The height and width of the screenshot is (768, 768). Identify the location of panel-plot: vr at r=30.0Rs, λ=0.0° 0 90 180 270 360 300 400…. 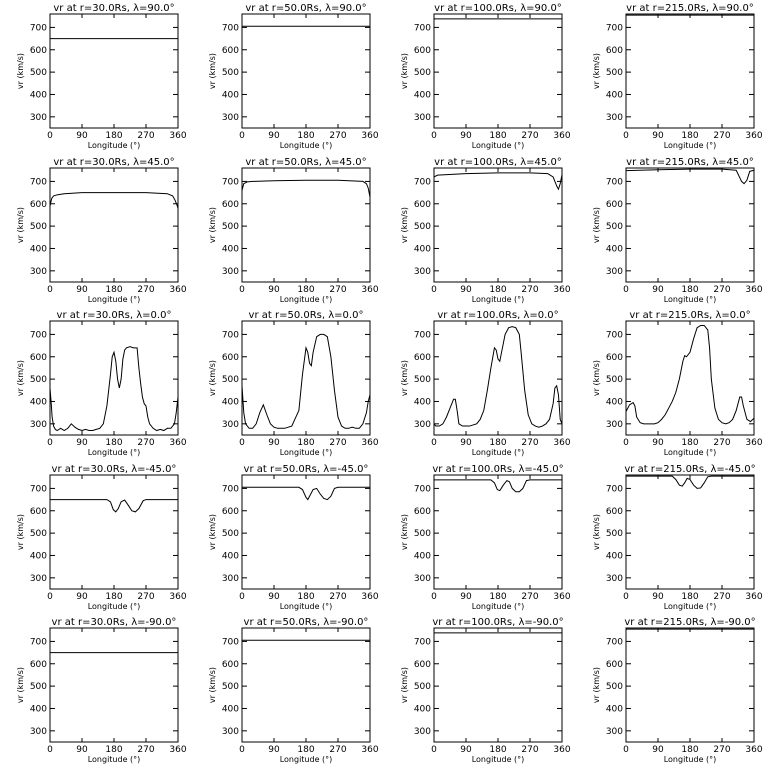
(101, 383).